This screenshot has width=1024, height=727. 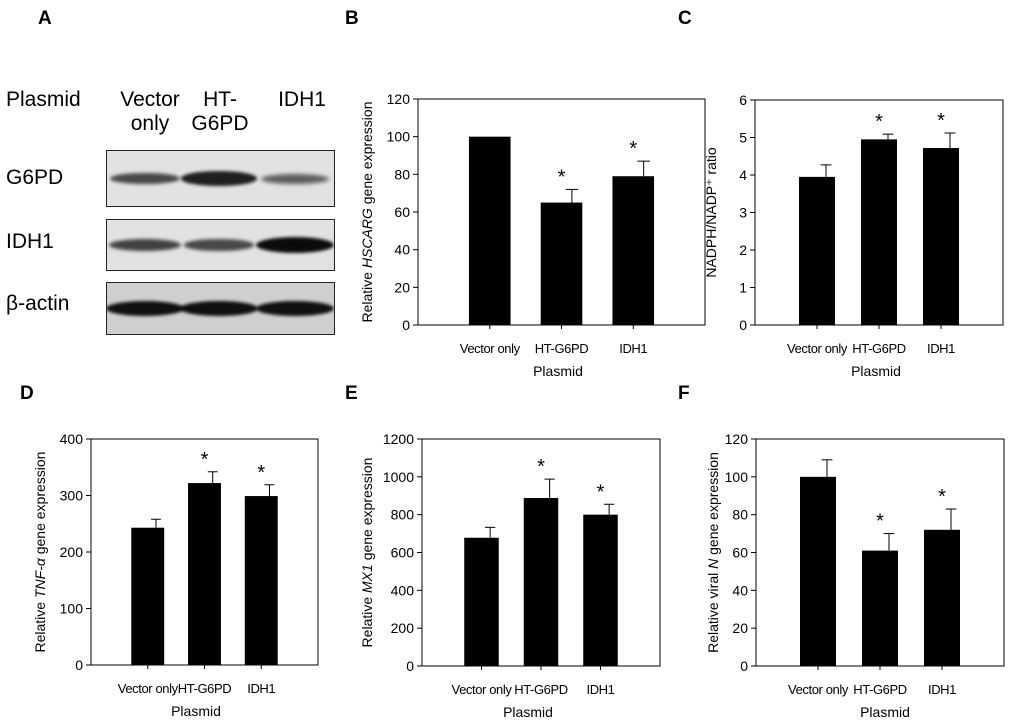 I want to click on chart-e-ytick-label: 1200, so click(x=398, y=439).